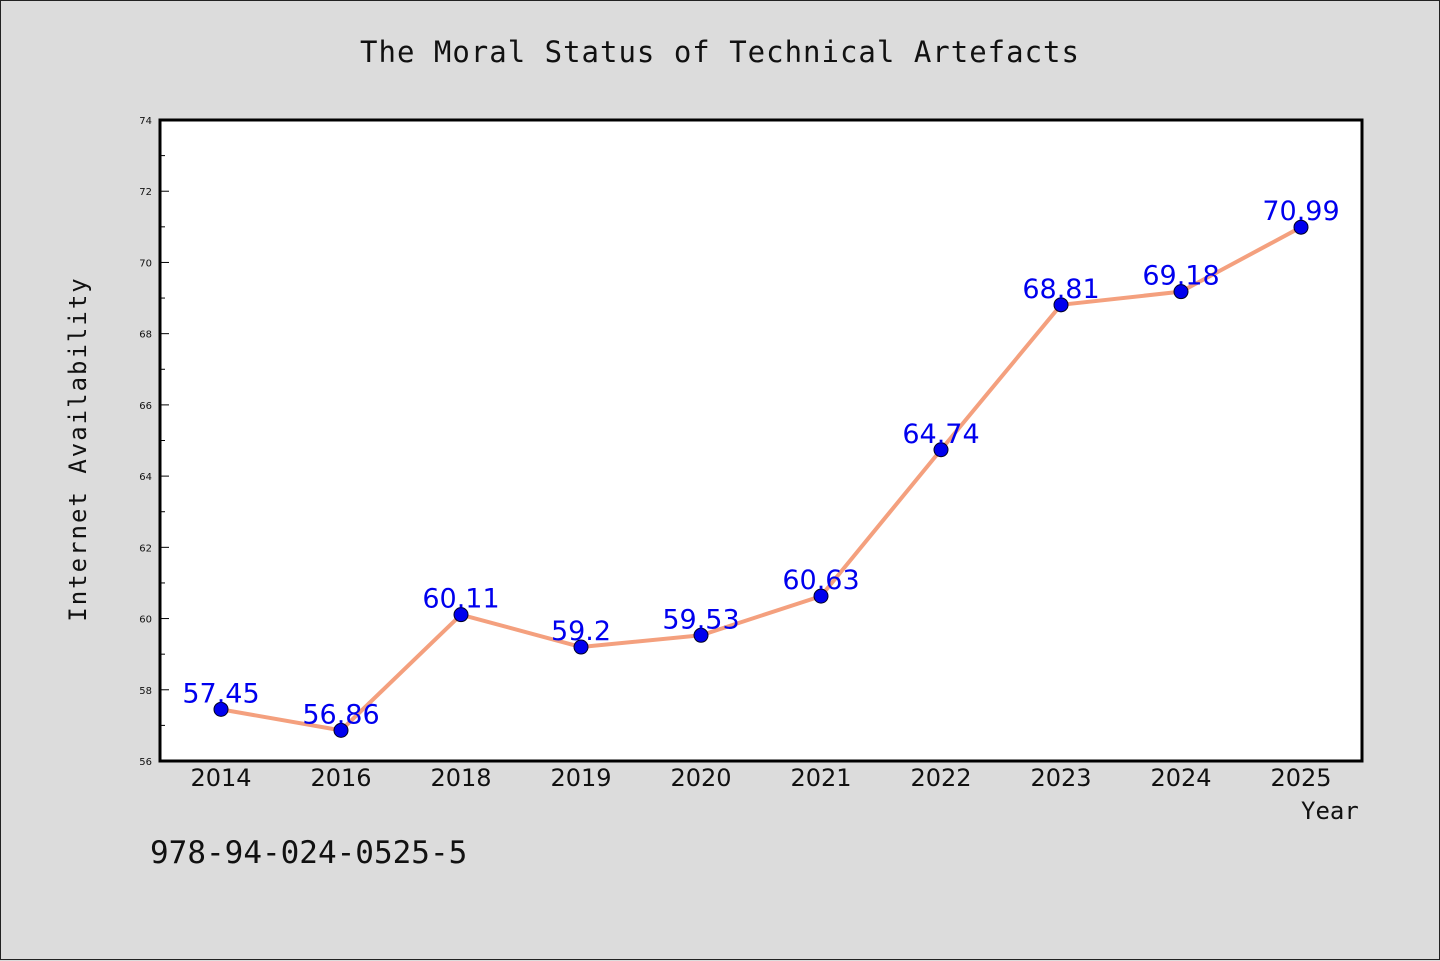  What do you see at coordinates (1060, 289) in the screenshot?
I see `data-label: 68.81` at bounding box center [1060, 289].